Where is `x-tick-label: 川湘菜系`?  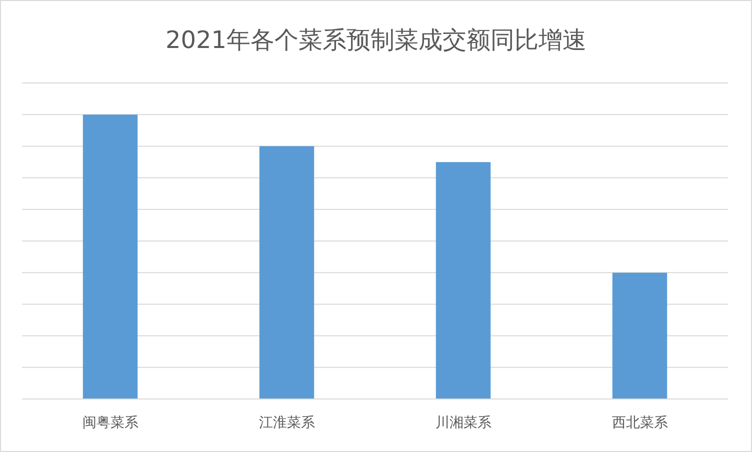
x-tick-label: 川湘菜系 is located at coordinates (463, 422).